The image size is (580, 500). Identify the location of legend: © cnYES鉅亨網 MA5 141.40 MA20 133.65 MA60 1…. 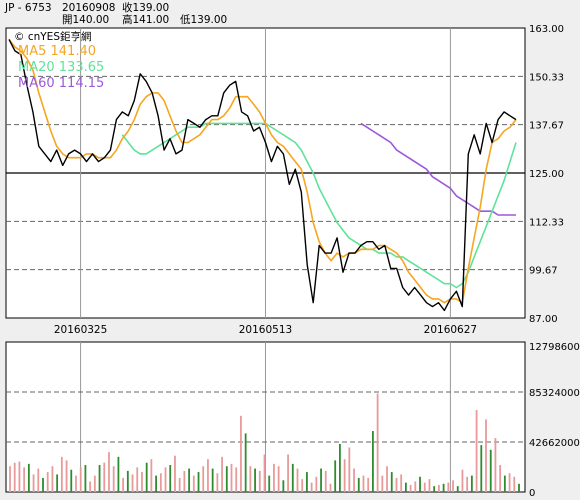
(59, 60).